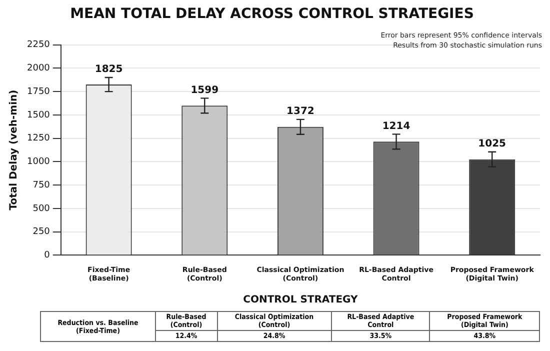 Image resolution: width=550 pixels, height=351 pixels. I want to click on y-tick-label: 1250, so click(38, 139).